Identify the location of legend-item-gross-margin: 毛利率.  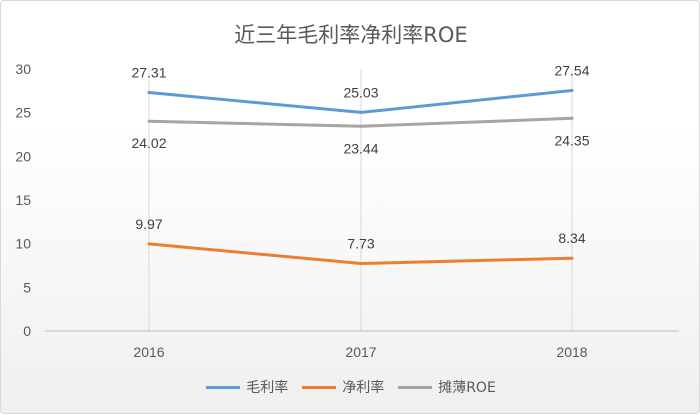
(247, 387).